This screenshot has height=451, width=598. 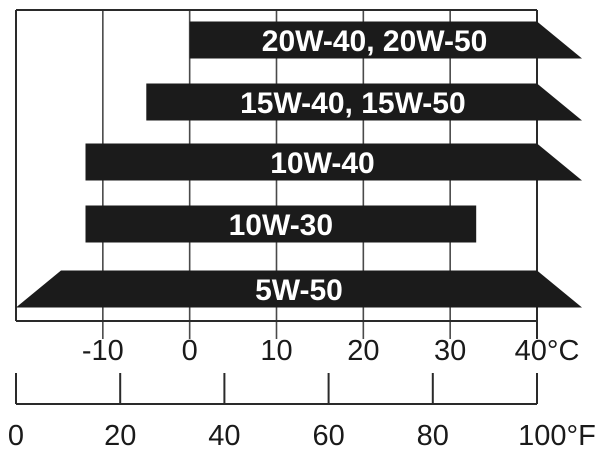 I want to click on fahrenheit-tick-label: 20, so click(x=120, y=435).